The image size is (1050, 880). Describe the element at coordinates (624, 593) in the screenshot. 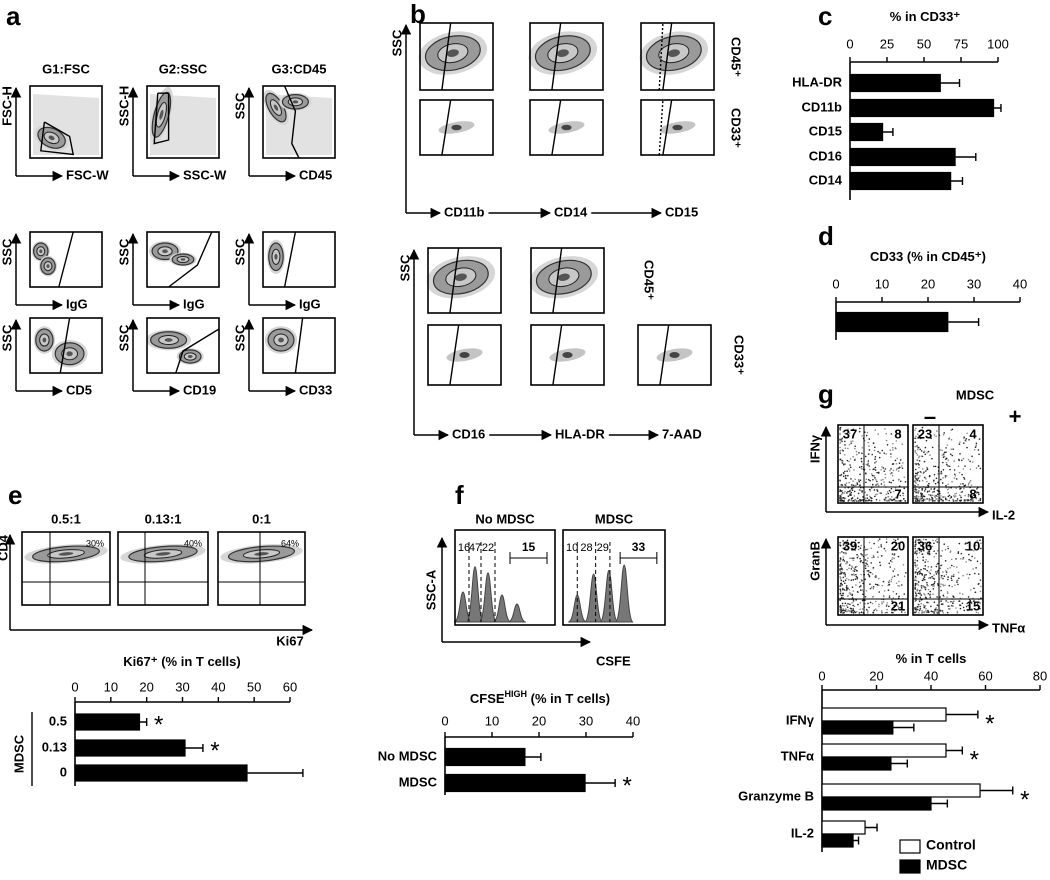

I see `histogram-peak` at that location.